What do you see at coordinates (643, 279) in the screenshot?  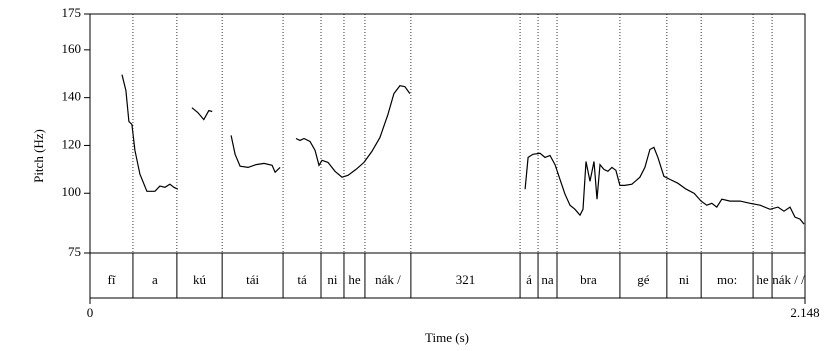 I see `interval-label: gé` at bounding box center [643, 279].